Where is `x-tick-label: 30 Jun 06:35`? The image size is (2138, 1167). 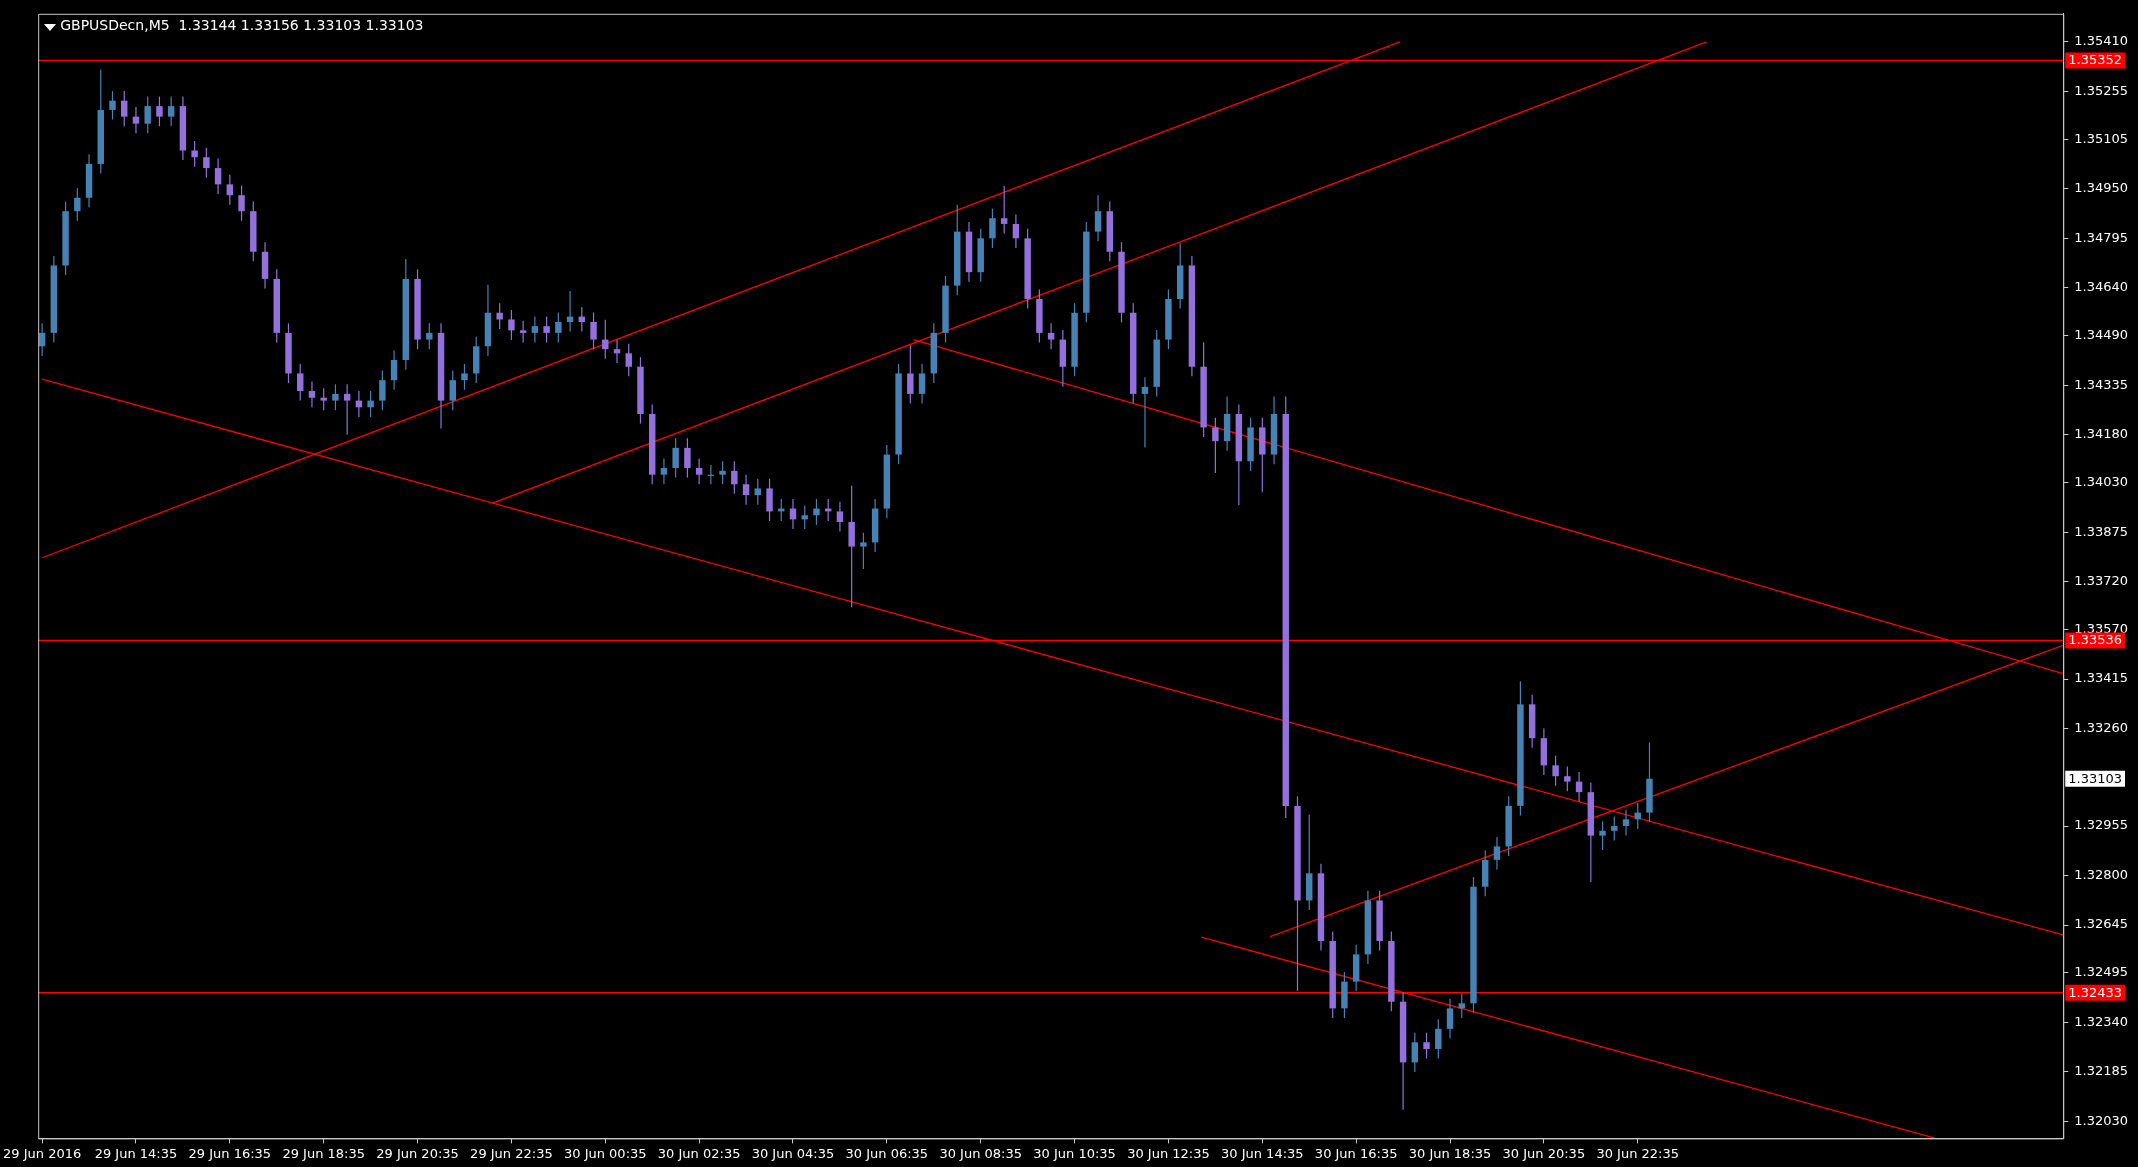 x-tick-label: 30 Jun 06:35 is located at coordinates (887, 1153).